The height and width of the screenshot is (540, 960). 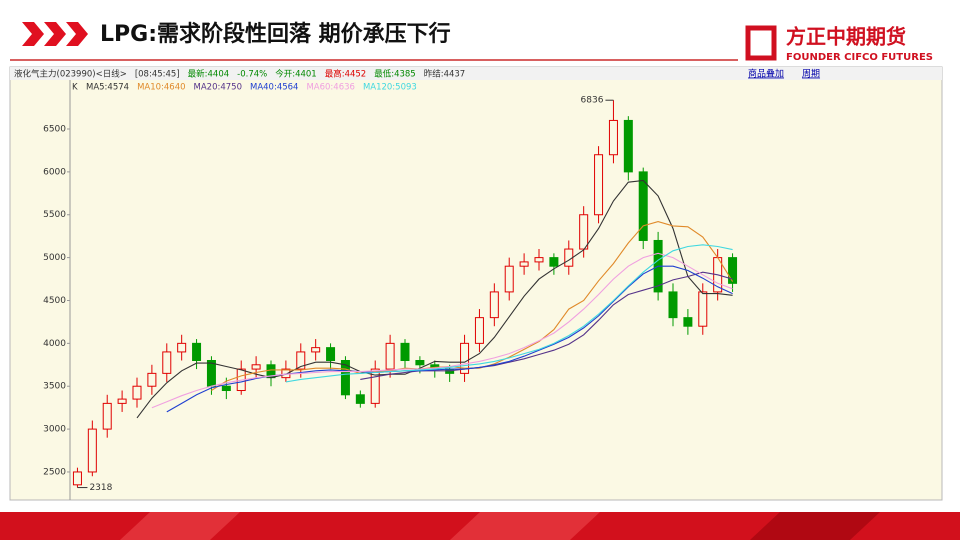 I want to click on max-label: 6836, so click(x=592, y=101).